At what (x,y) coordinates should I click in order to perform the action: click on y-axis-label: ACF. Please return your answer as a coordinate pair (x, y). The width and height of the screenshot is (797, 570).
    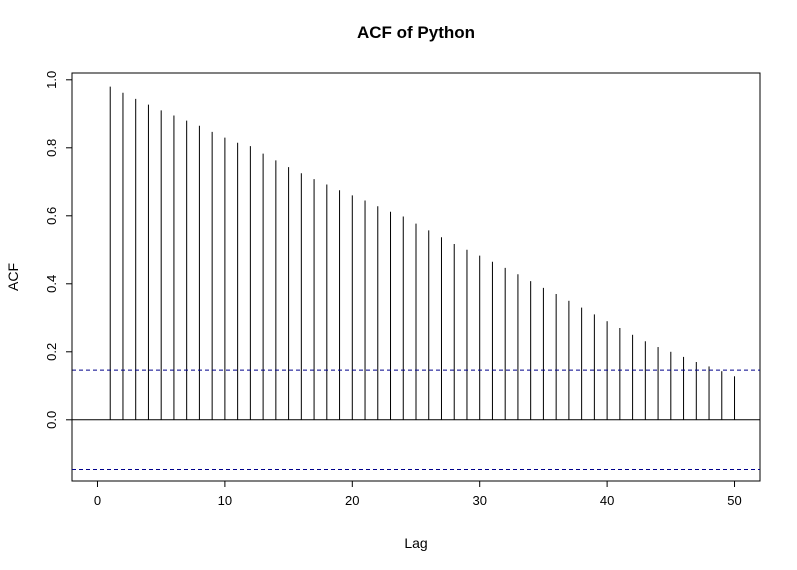
    Looking at the image, I should click on (13, 277).